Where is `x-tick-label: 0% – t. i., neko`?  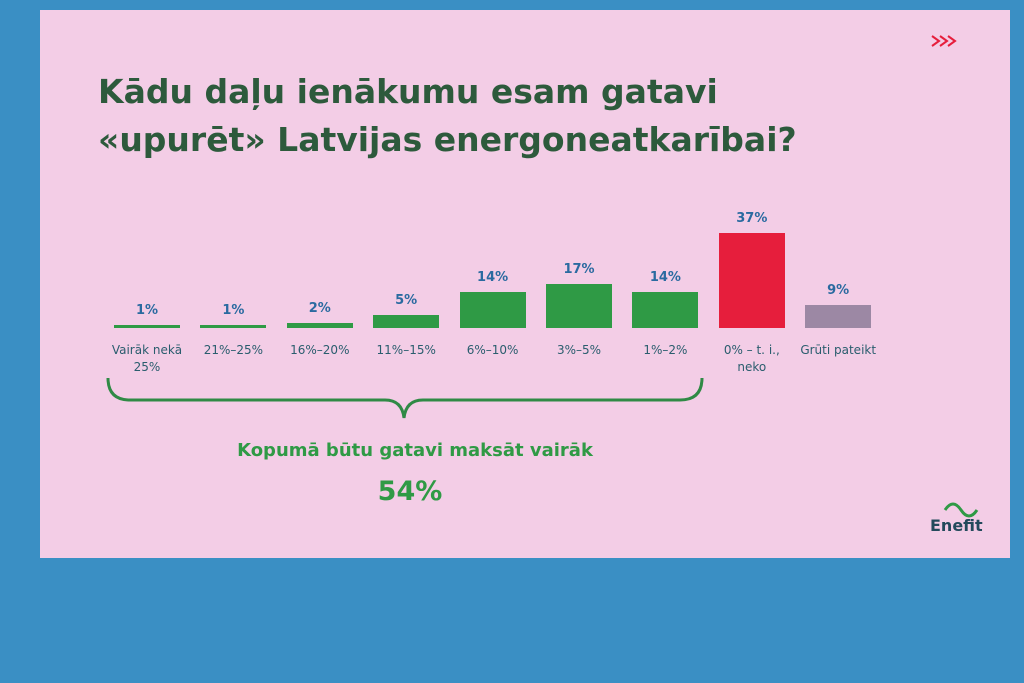
x-tick-label: 0% – t. i., neko is located at coordinates (751, 358).